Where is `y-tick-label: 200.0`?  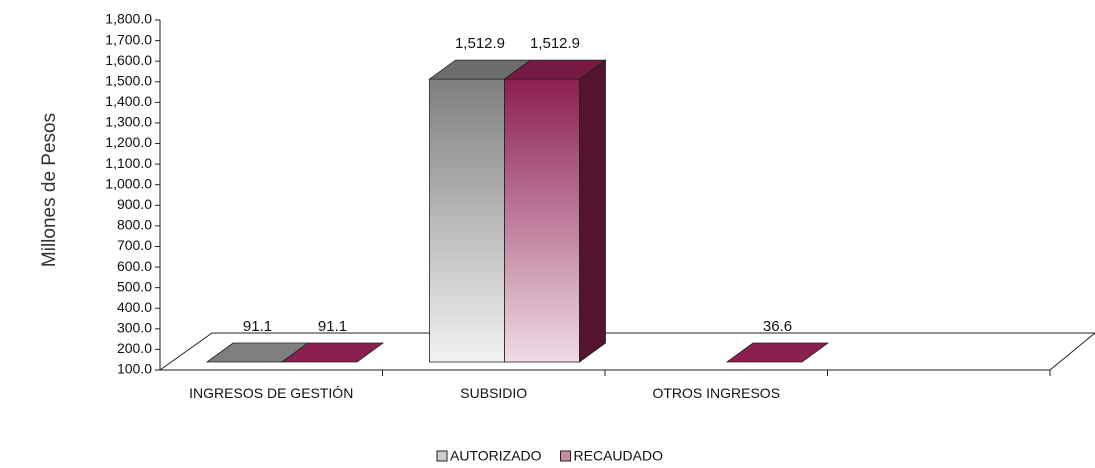 y-tick-label: 200.0 is located at coordinates (134, 348).